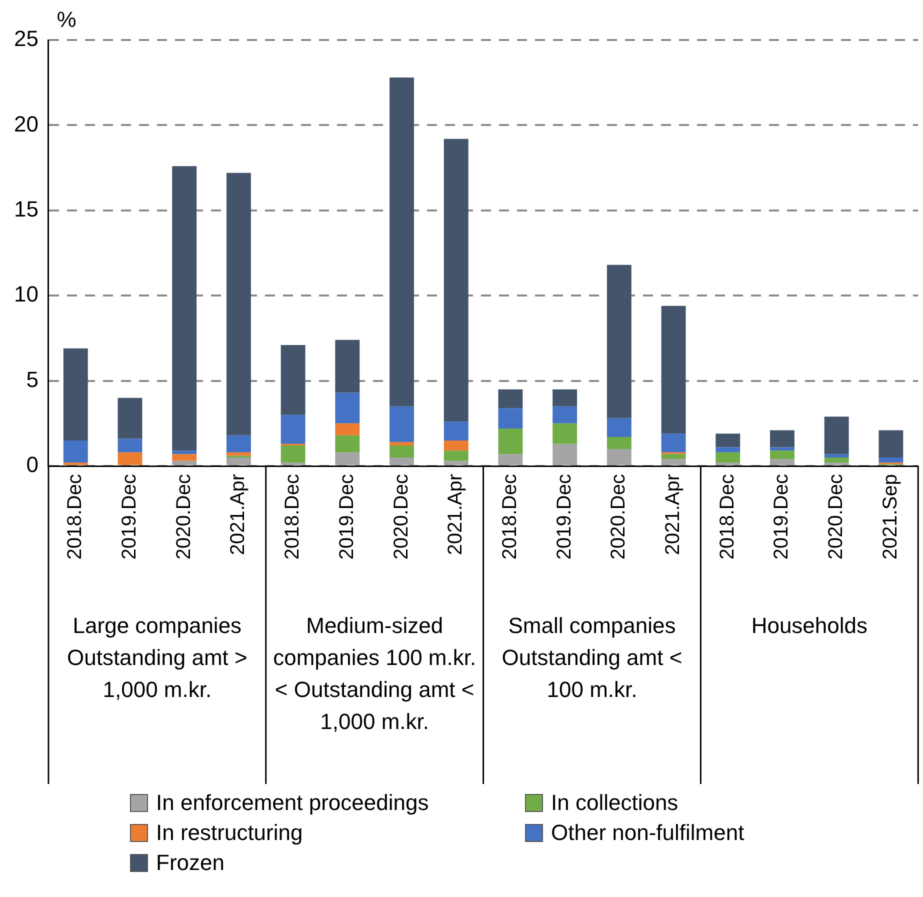 This screenshot has height=897, width=923. I want to click on y-tick-label: 20, so click(26, 123).